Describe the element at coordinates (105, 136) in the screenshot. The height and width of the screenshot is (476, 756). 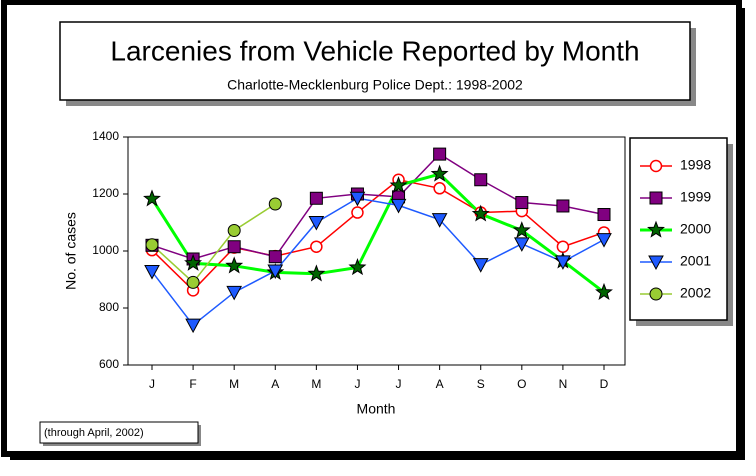
I see `y-tick-label: 1400` at that location.